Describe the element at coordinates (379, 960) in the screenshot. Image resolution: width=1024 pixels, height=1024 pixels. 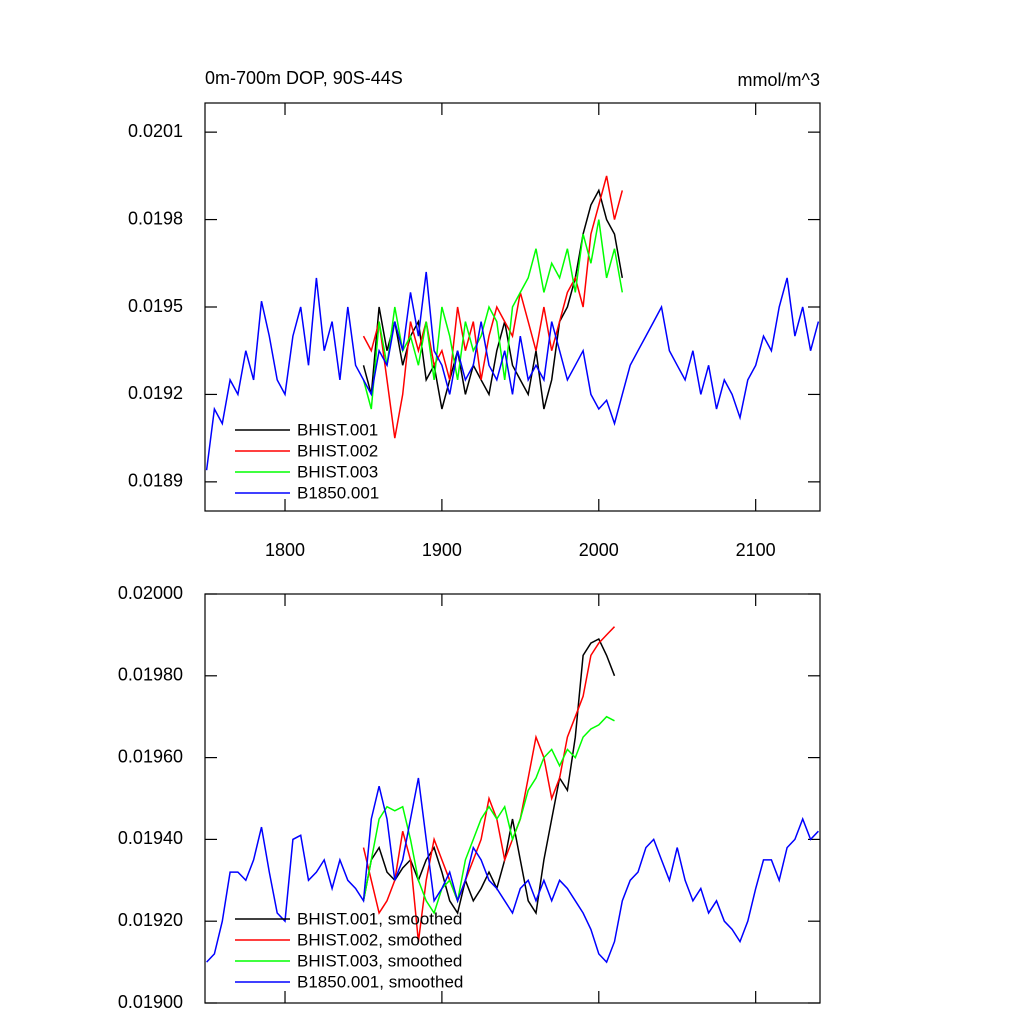
I see `legend-label: BHIST.003, smoothed` at that location.